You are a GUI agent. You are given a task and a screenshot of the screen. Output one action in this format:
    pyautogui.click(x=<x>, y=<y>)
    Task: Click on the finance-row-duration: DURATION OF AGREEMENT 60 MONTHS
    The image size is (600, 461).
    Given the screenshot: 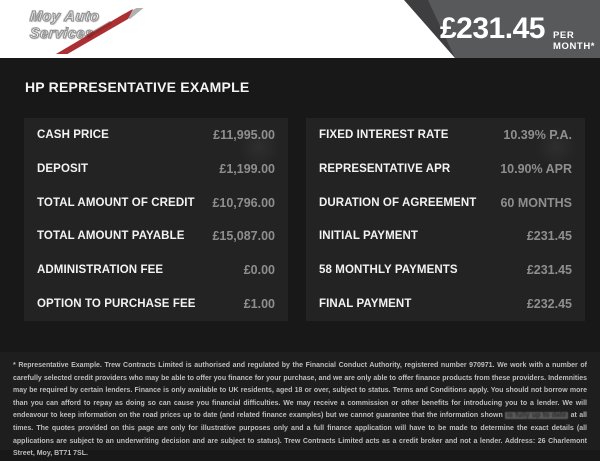 What is the action you would take?
    pyautogui.click(x=445, y=203)
    